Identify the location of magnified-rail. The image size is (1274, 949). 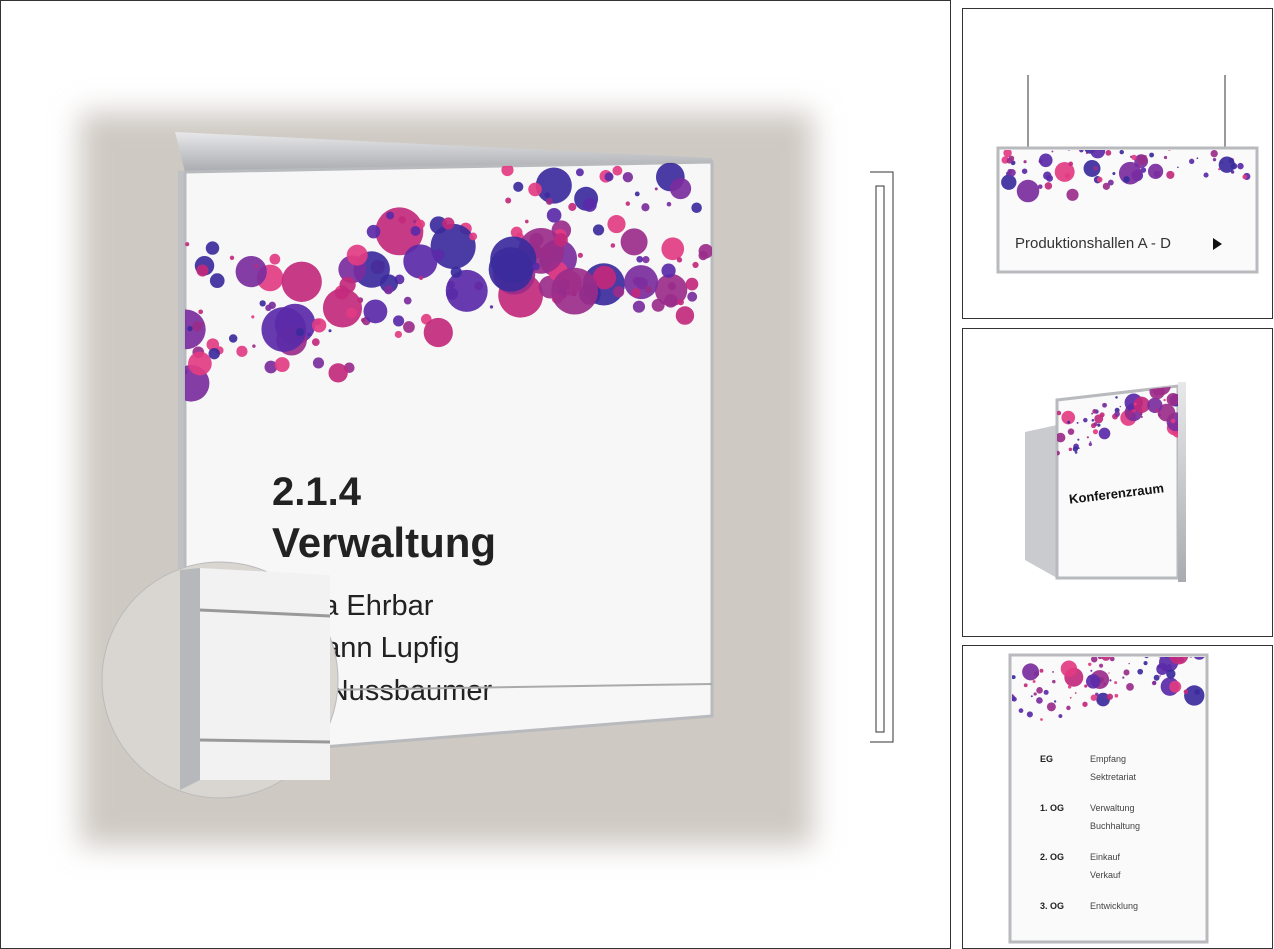
(265, 741).